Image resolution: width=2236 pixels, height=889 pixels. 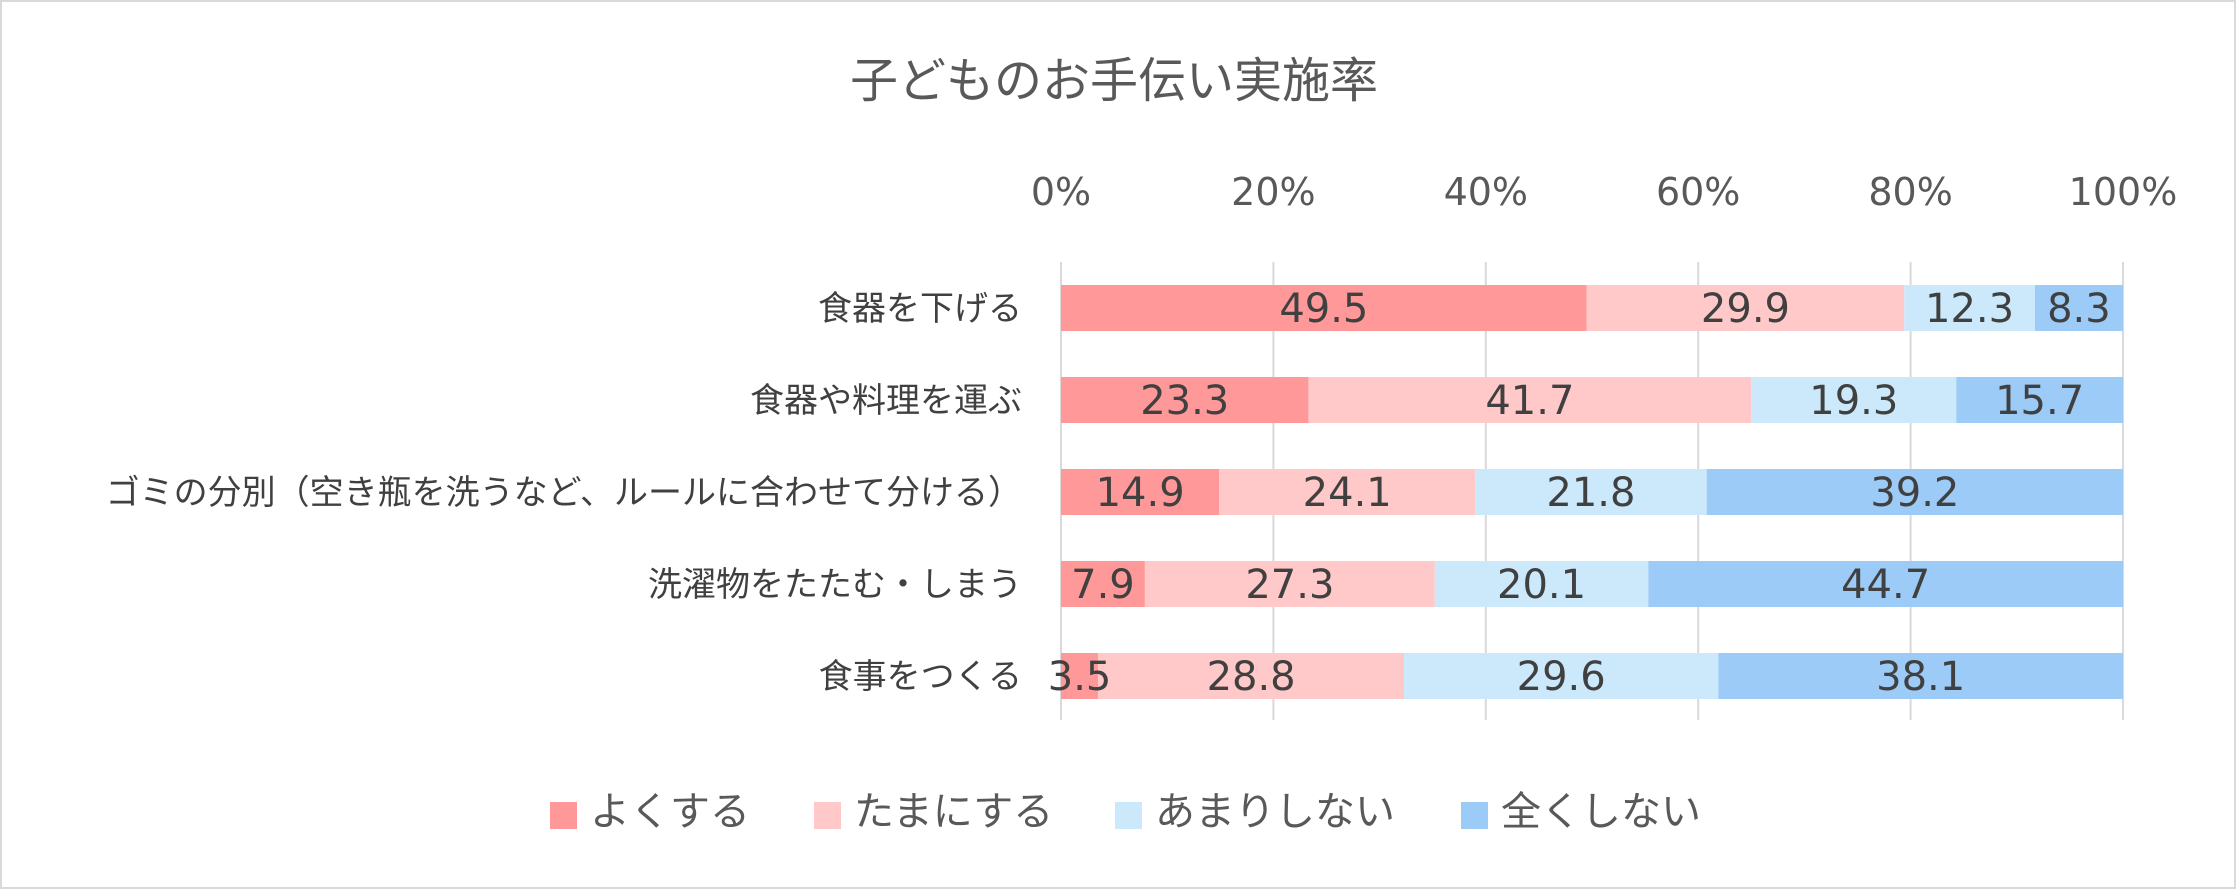 I want to click on data-label: 29.6, so click(x=1561, y=677).